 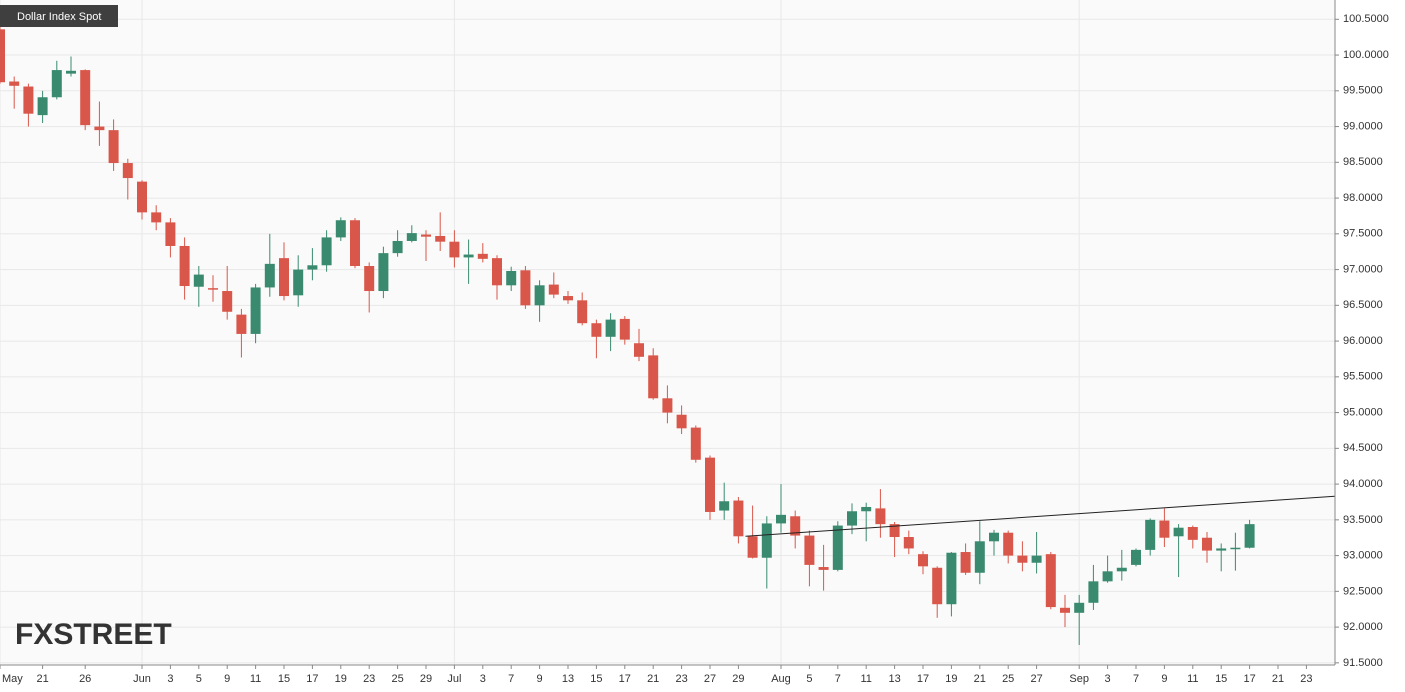 I want to click on x-tick-label: Jul, so click(x=454, y=679).